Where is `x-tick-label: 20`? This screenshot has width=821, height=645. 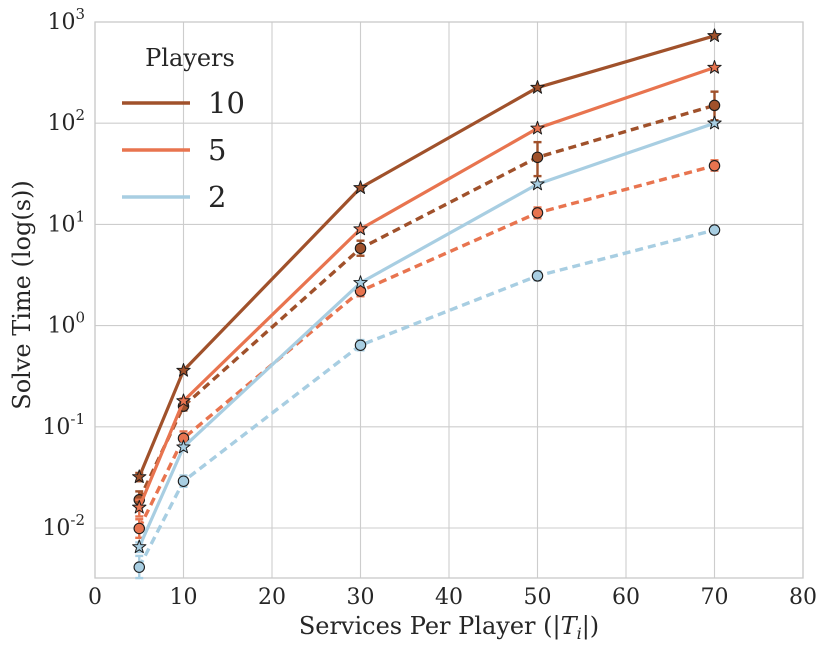 x-tick-label: 20 is located at coordinates (272, 597).